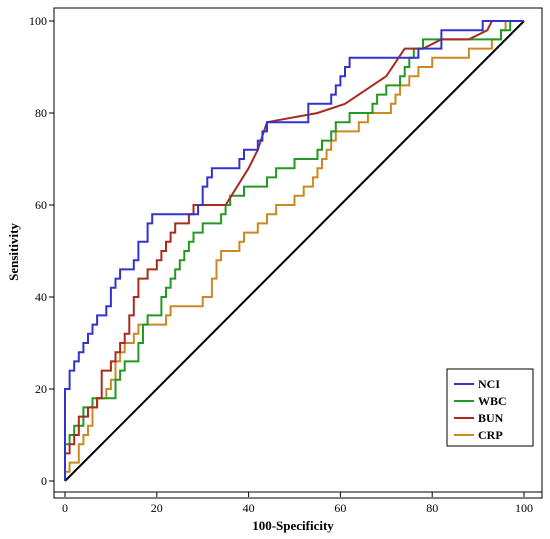  I want to click on x-tick-label: 0, so click(65, 508).